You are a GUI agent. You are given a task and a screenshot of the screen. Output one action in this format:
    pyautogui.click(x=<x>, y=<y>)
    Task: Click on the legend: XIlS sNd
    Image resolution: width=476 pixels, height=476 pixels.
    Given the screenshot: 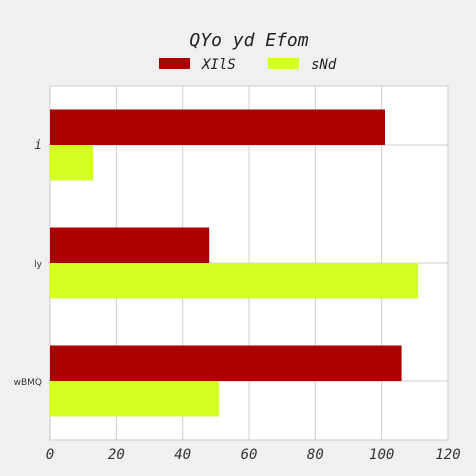 What is the action you would take?
    pyautogui.click(x=248, y=65)
    